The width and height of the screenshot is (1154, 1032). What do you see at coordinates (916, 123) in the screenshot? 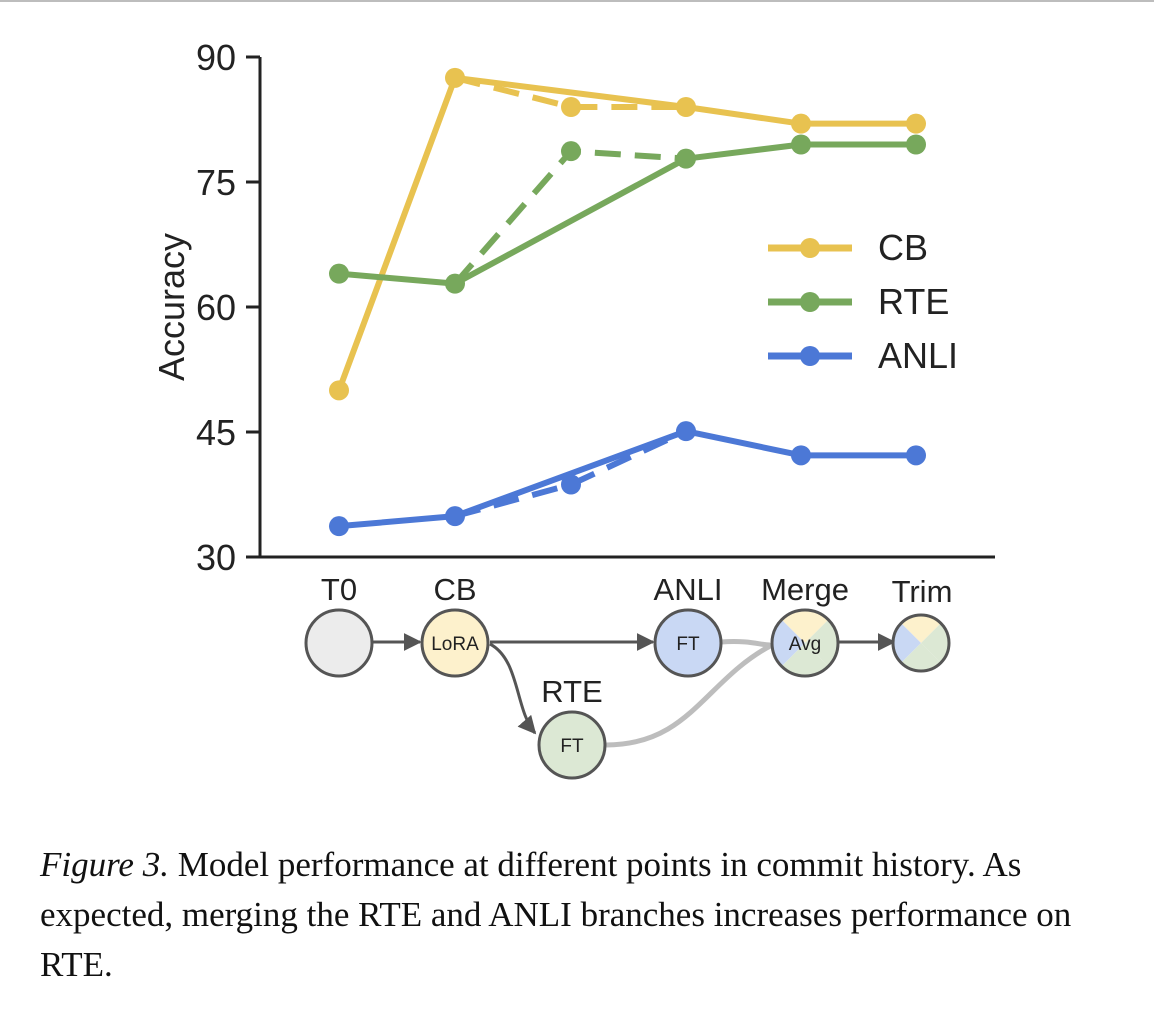
I see `point-cb-trim` at bounding box center [916, 123].